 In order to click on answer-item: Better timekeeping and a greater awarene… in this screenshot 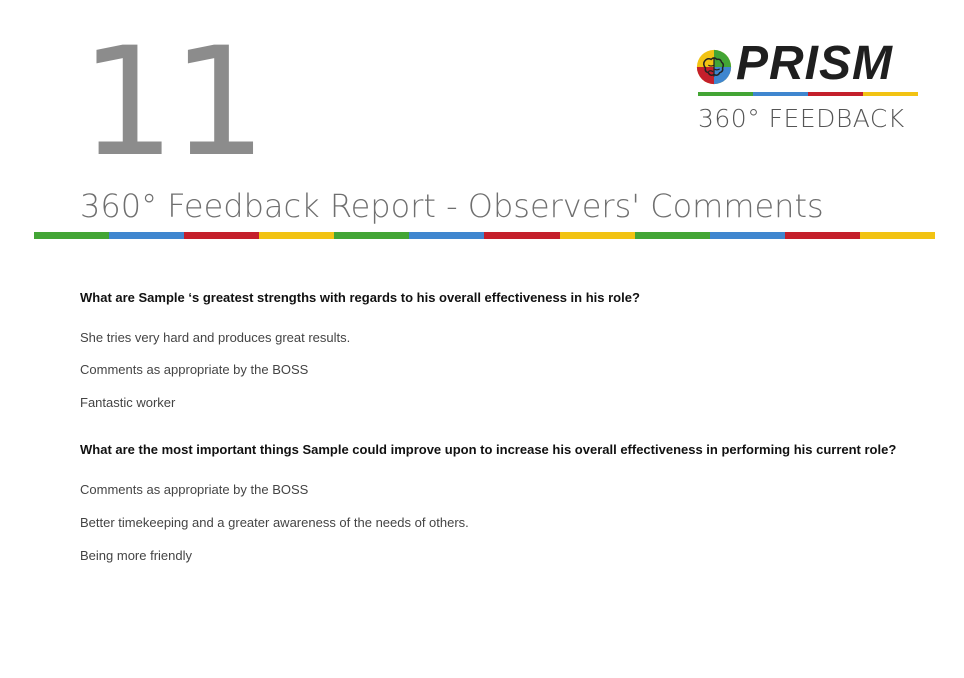, I will do `click(274, 522)`.